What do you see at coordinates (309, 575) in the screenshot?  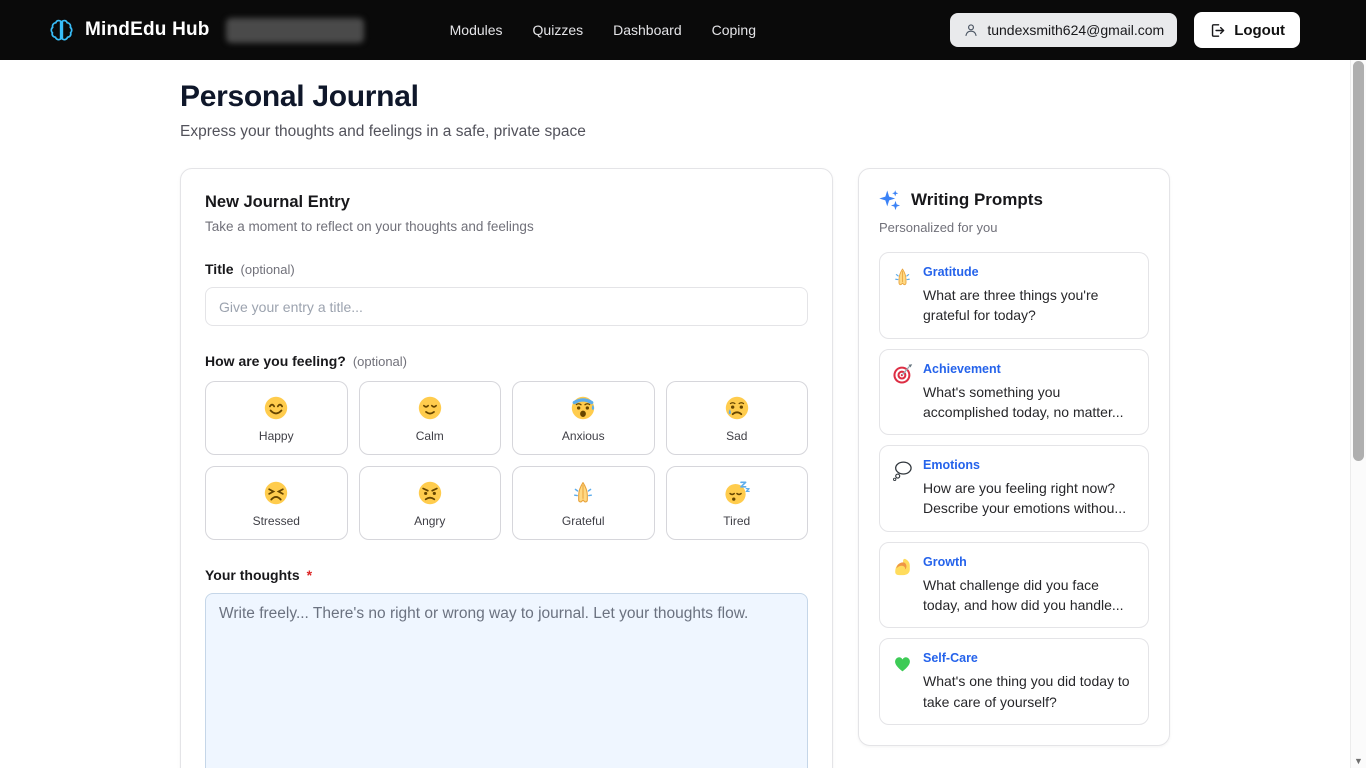 I see `required-marker: *` at bounding box center [309, 575].